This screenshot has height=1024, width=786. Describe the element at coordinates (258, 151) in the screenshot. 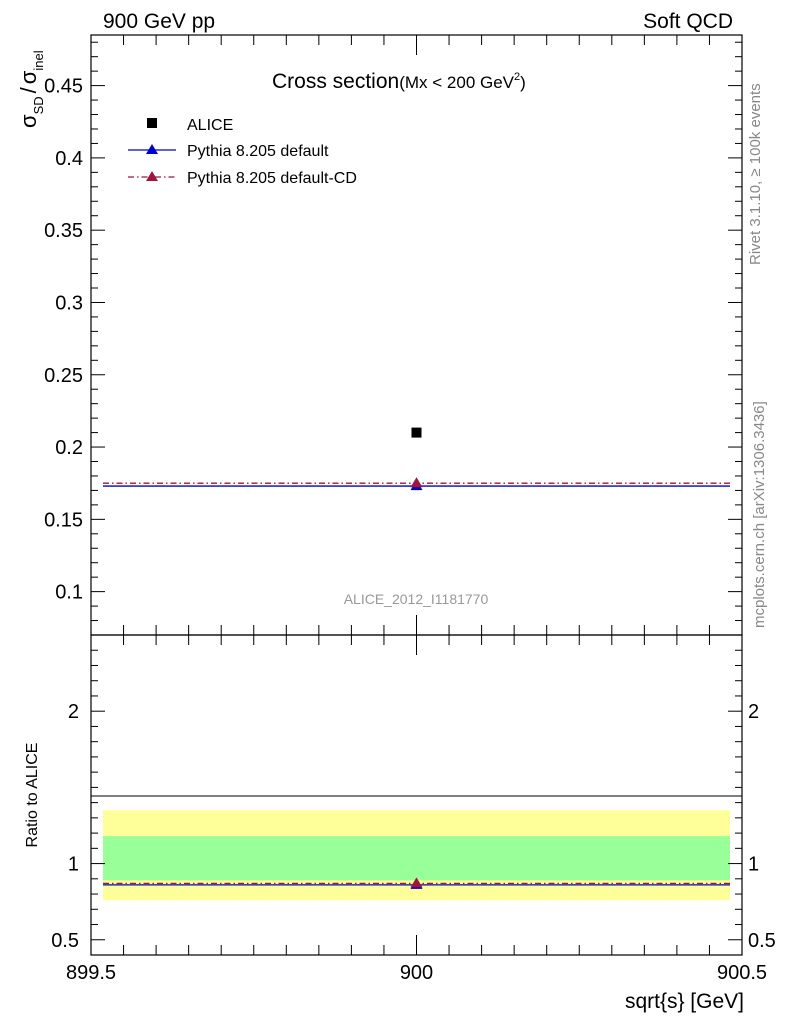

I see `legend-default-label: Pythia 8.205 default` at that location.